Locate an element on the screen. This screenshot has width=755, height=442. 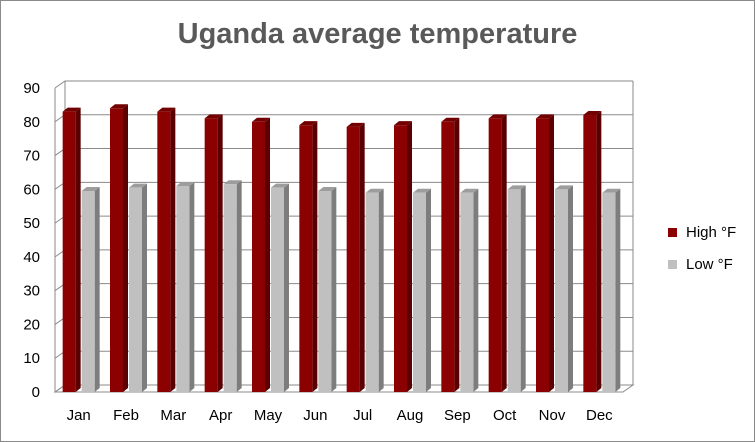
bar-may-low is located at coordinates (277, 289).